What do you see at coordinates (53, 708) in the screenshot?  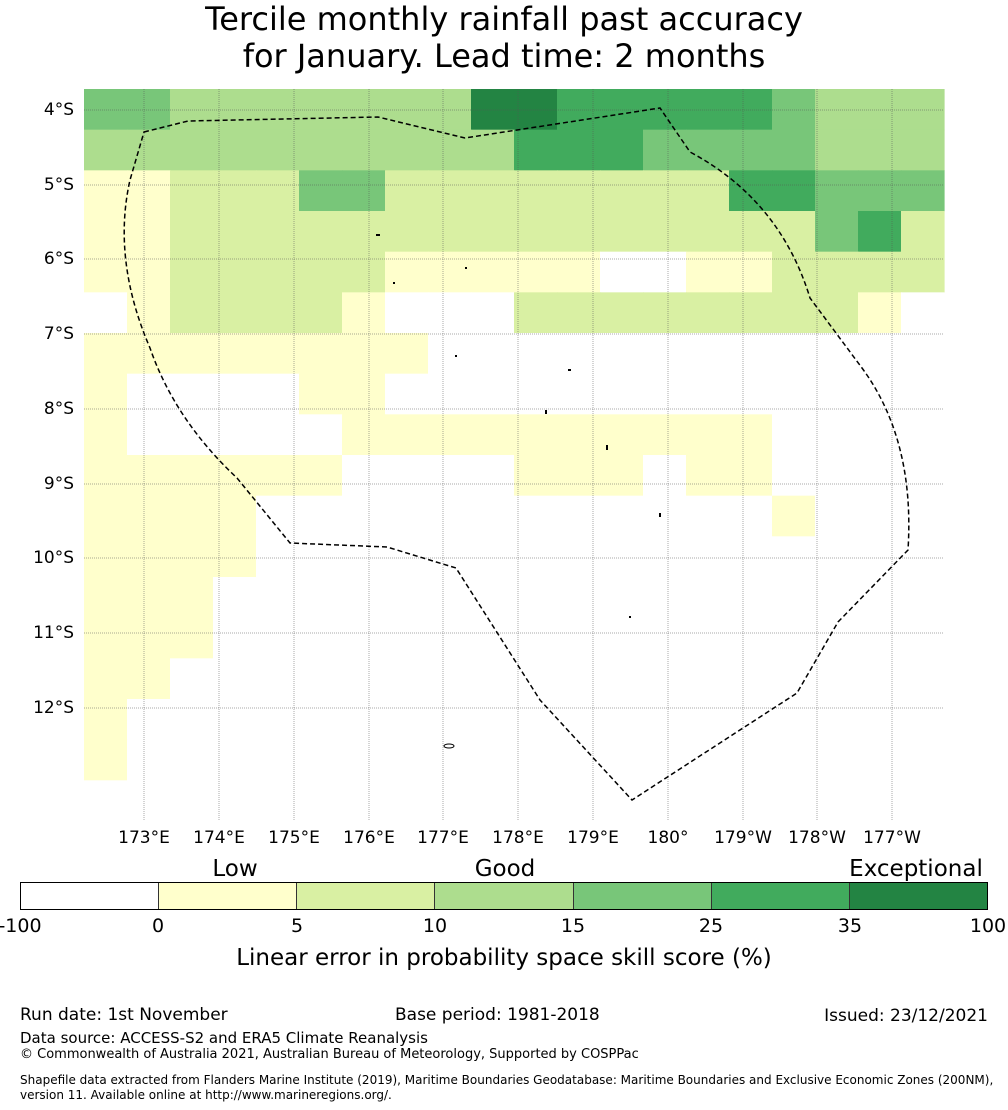 I see `lat-label-12s: 12°S` at bounding box center [53, 708].